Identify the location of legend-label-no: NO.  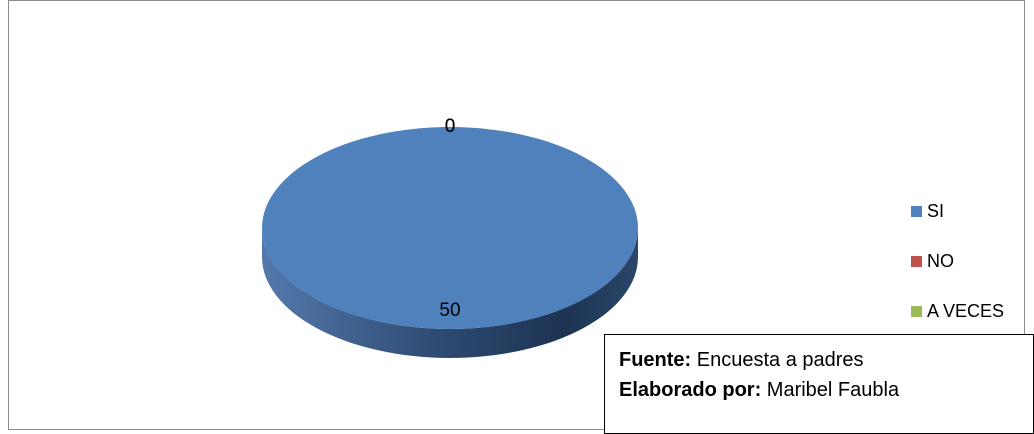
(940, 260).